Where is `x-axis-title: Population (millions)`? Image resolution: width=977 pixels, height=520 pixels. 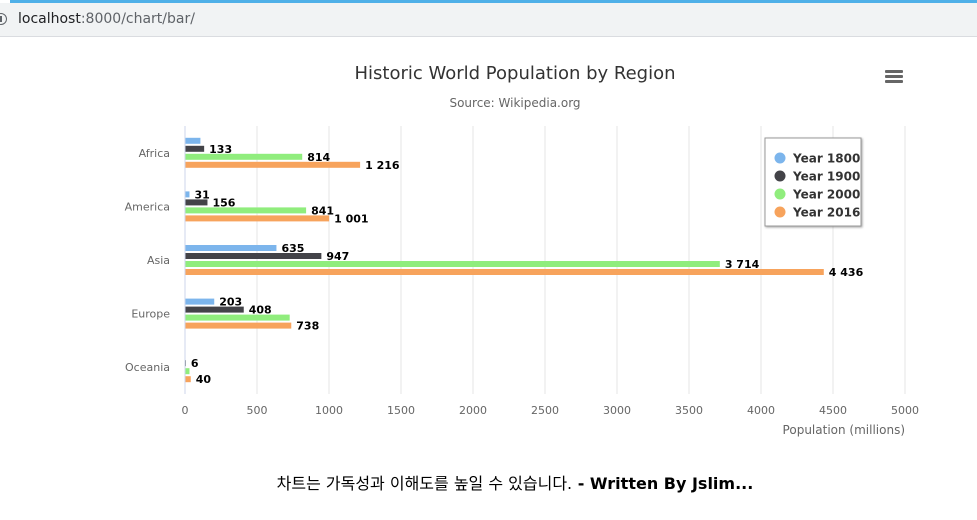
x-axis-title: Population (millions) is located at coordinates (844, 430).